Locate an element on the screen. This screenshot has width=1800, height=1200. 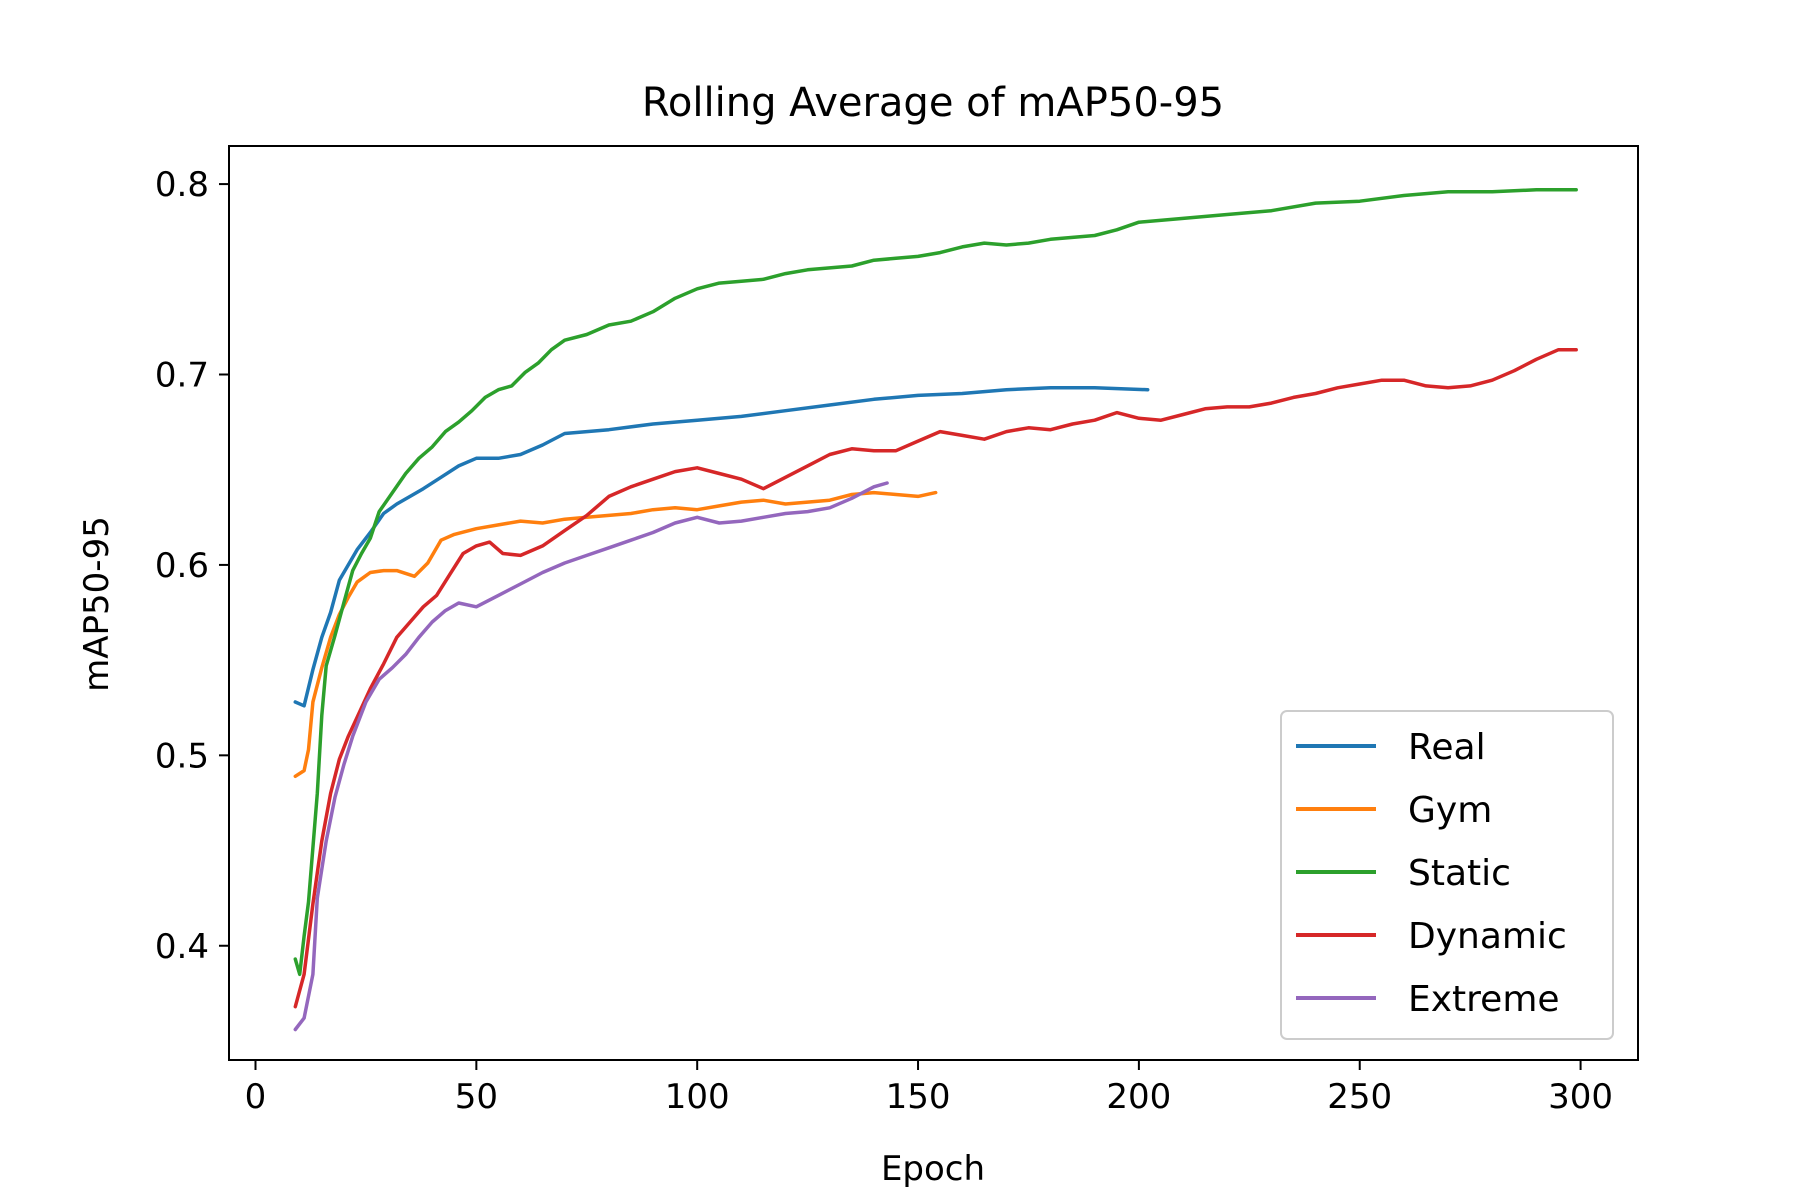
legend-label-gym: Gym is located at coordinates (1450, 810).